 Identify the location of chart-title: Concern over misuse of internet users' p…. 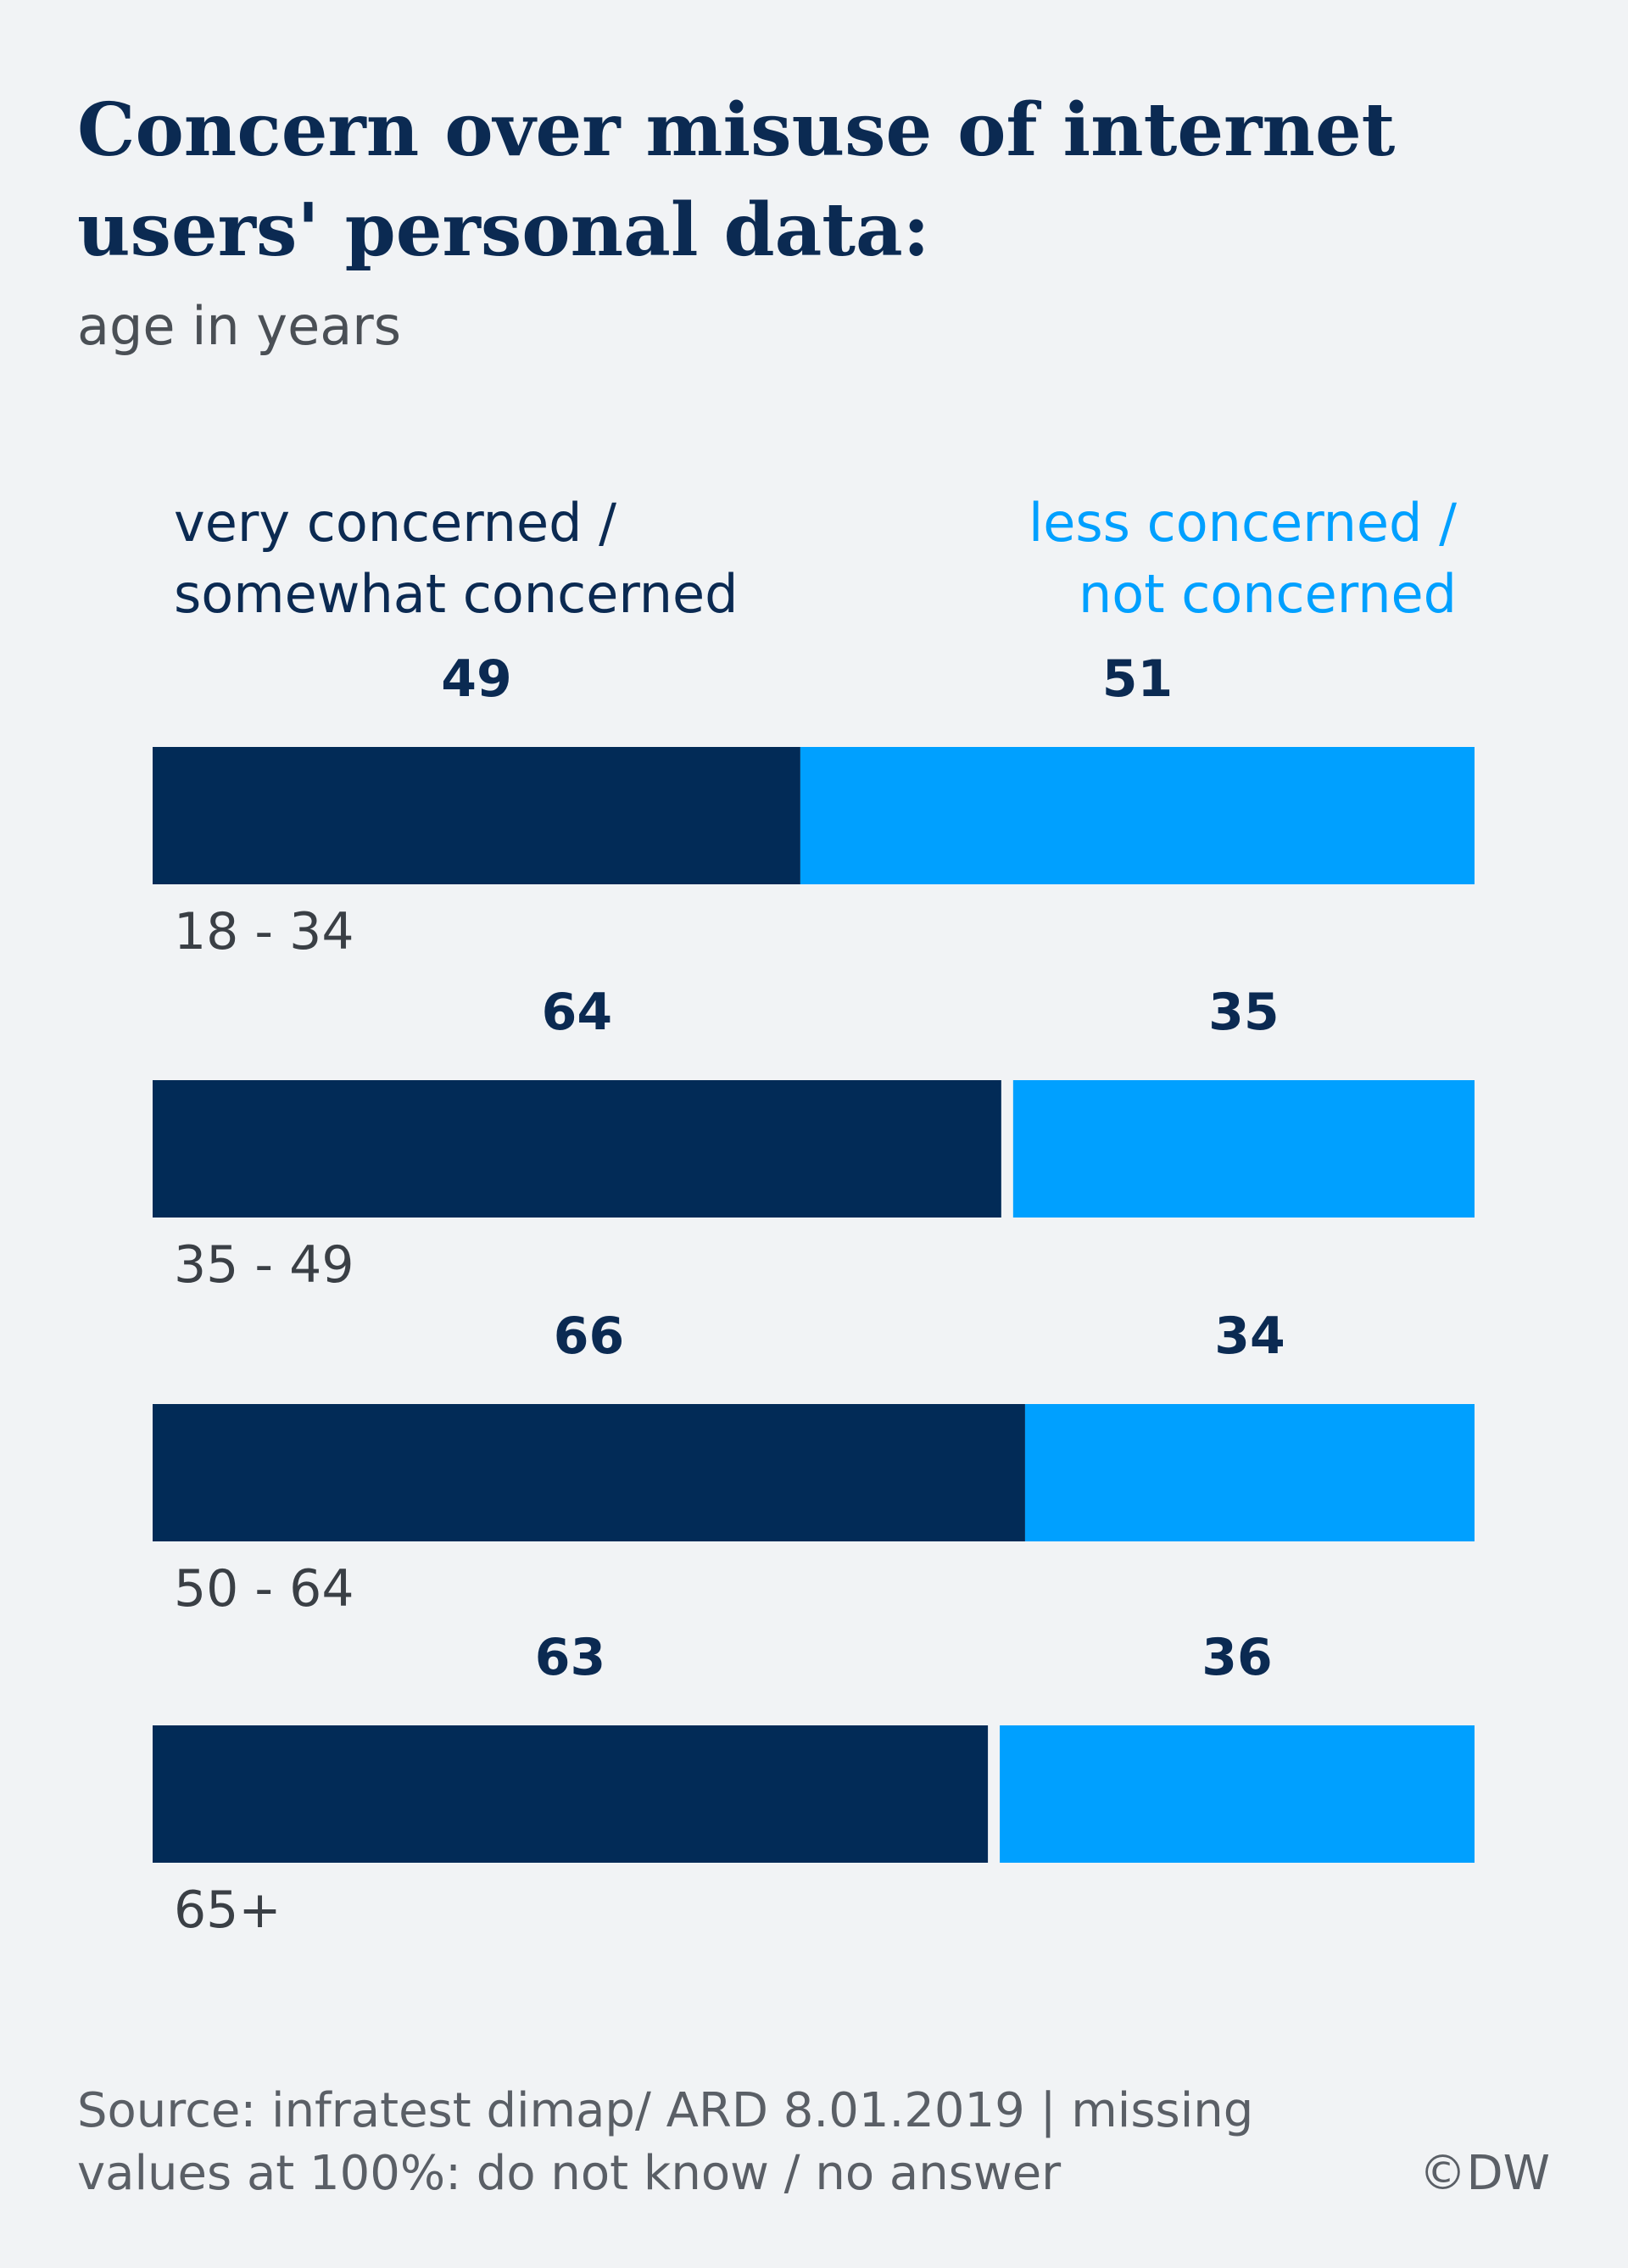
(736, 180).